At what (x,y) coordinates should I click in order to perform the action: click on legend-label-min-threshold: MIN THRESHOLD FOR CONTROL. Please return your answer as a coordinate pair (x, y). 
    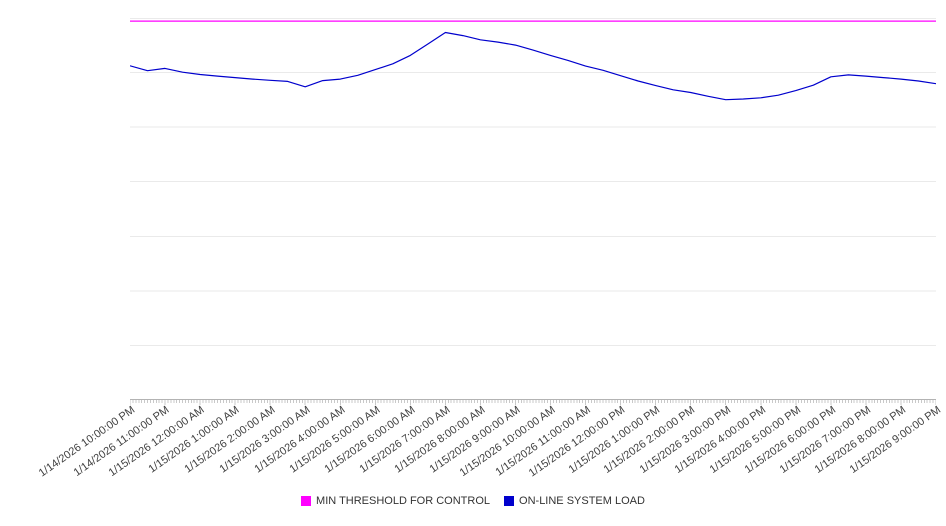
    Looking at the image, I should click on (403, 501).